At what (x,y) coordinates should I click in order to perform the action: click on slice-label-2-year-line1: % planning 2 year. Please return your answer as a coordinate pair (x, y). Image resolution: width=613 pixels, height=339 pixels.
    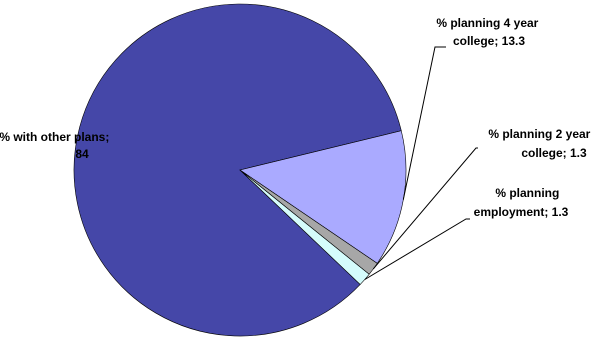
    Looking at the image, I should click on (539, 134).